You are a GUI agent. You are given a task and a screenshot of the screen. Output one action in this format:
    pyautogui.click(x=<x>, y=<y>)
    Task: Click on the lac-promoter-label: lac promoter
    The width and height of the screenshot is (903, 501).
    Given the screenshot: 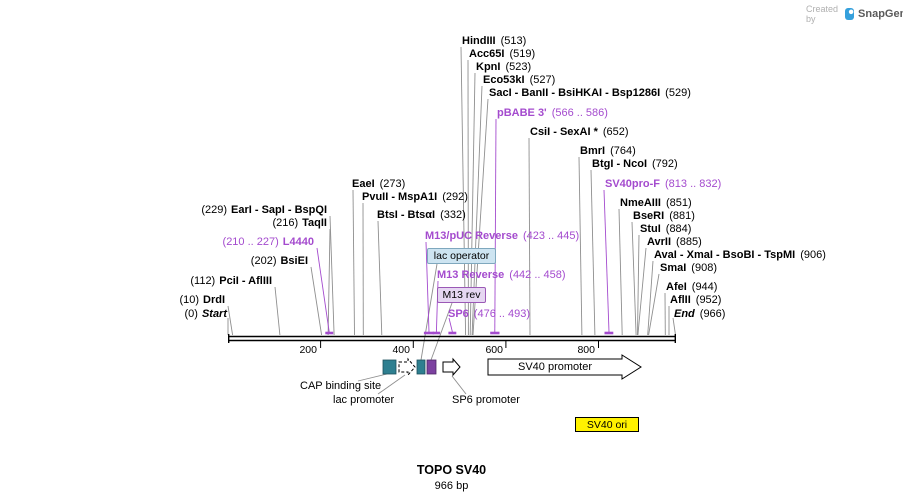 What is the action you would take?
    pyautogui.click(x=364, y=400)
    